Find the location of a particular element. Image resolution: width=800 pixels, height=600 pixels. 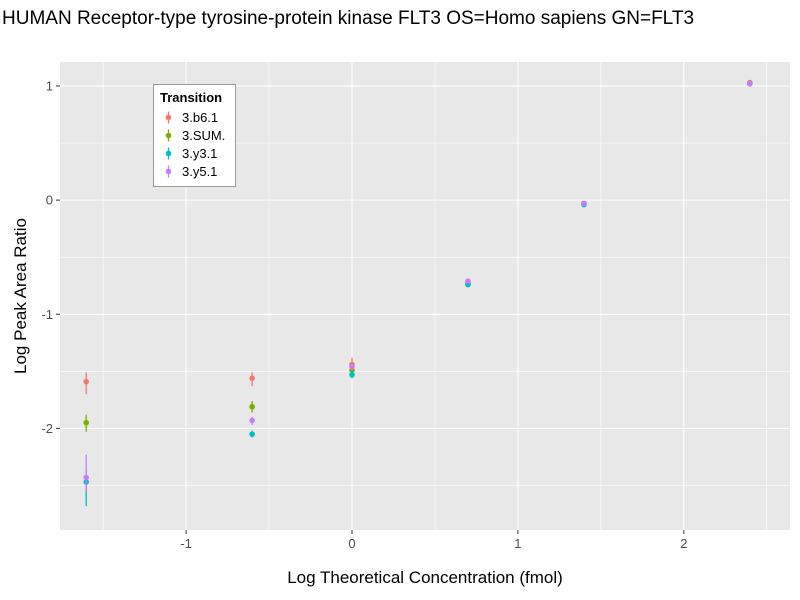

legend-item-3.SUM.: 3.SUM. is located at coordinates (192, 135).